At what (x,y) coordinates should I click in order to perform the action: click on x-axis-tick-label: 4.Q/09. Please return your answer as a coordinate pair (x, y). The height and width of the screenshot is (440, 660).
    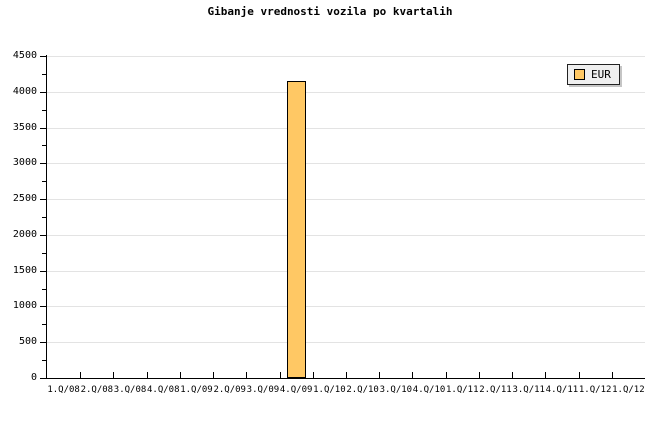
    Looking at the image, I should click on (296, 390).